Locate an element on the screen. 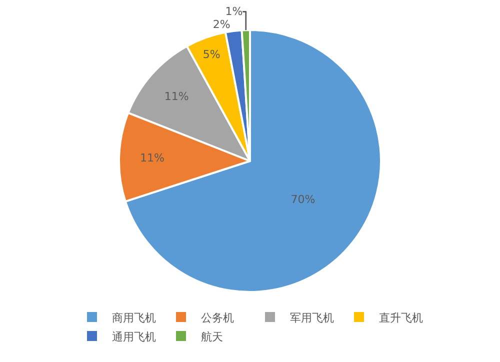  data-label: 5% is located at coordinates (211, 54).